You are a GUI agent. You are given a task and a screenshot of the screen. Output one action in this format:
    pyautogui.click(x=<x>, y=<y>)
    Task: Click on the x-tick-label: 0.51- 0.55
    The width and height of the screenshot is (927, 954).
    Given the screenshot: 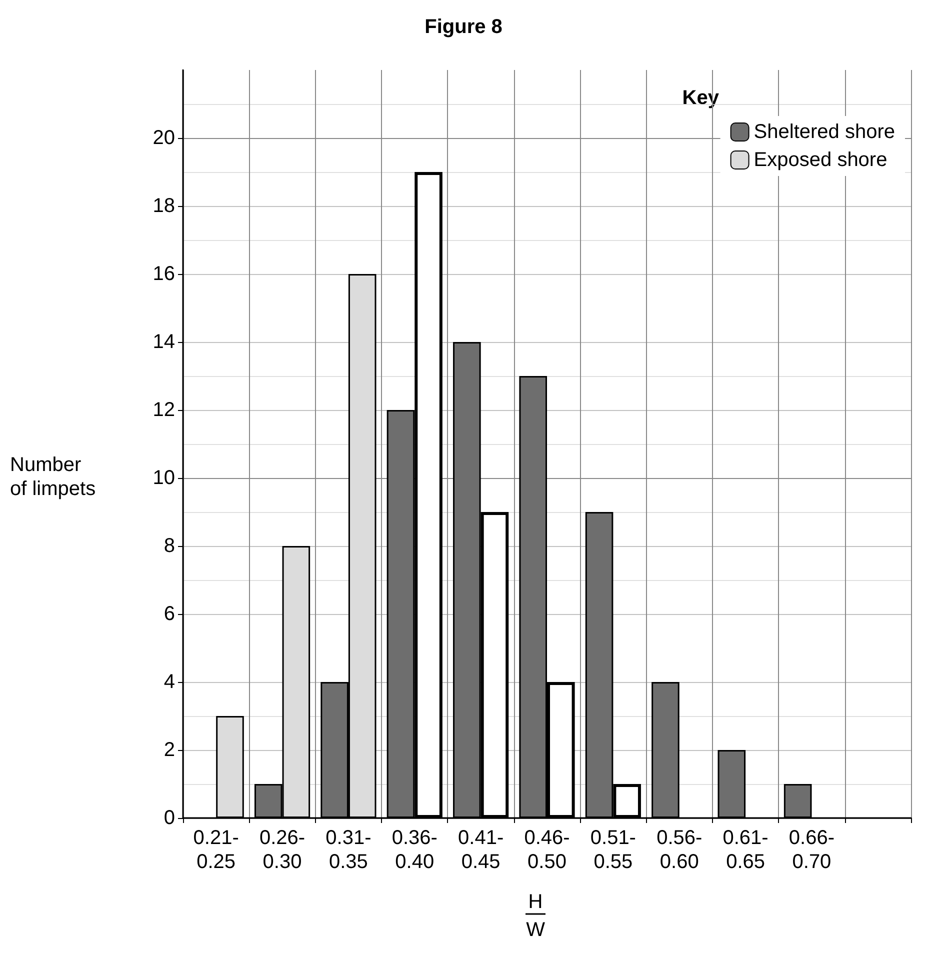 What is the action you would take?
    pyautogui.click(x=613, y=850)
    